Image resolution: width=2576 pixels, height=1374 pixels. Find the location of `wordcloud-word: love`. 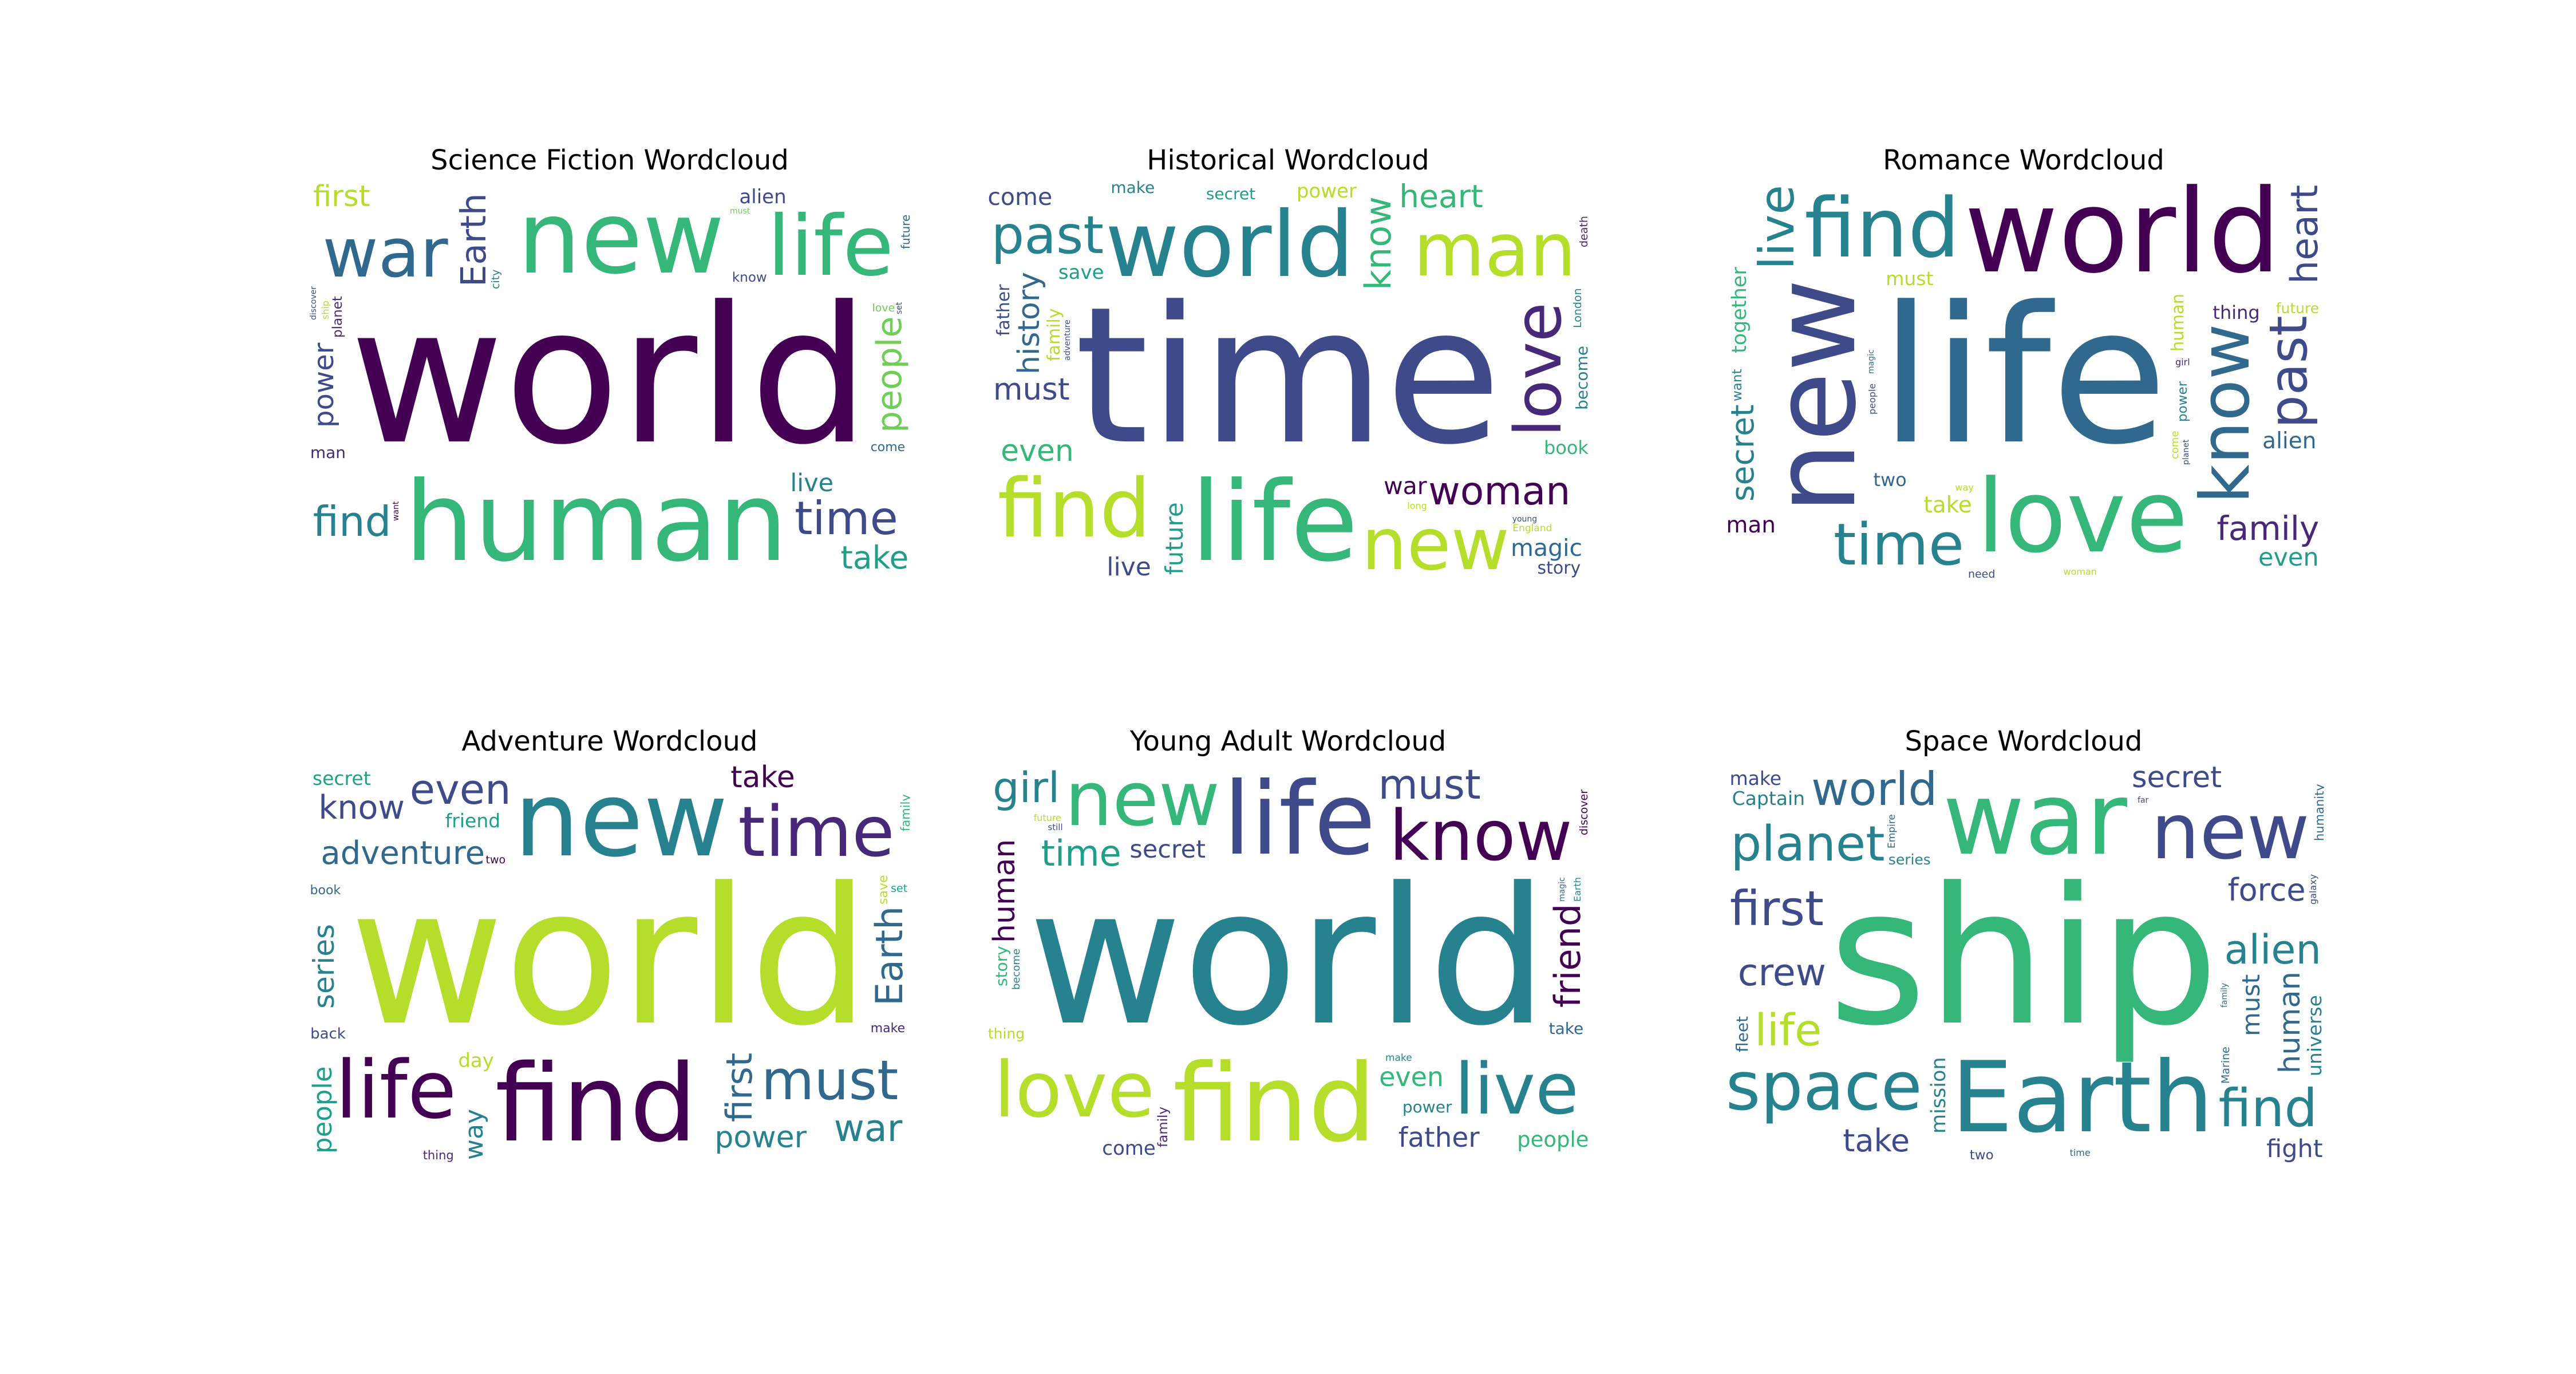

wordcloud-word: love is located at coordinates (2082, 516).